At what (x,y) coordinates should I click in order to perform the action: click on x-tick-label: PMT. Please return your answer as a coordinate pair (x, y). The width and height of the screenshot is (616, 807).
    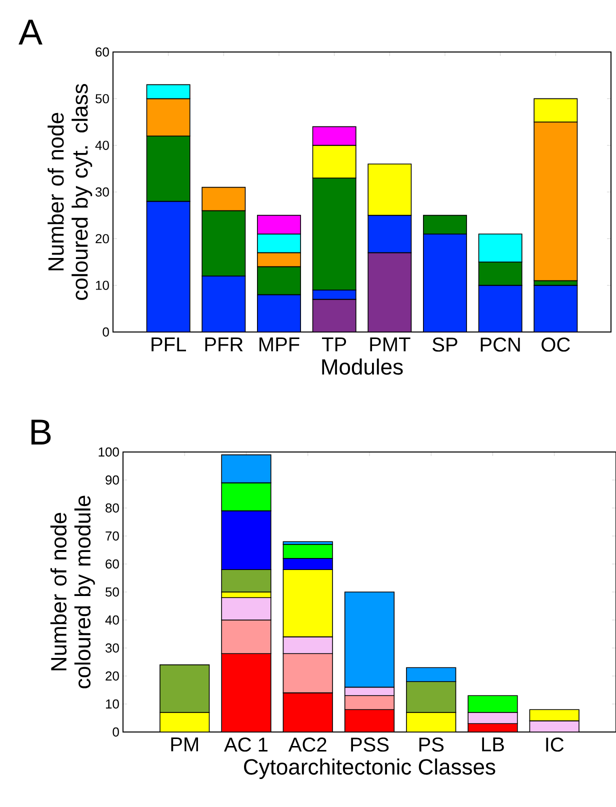
    Looking at the image, I should click on (390, 345).